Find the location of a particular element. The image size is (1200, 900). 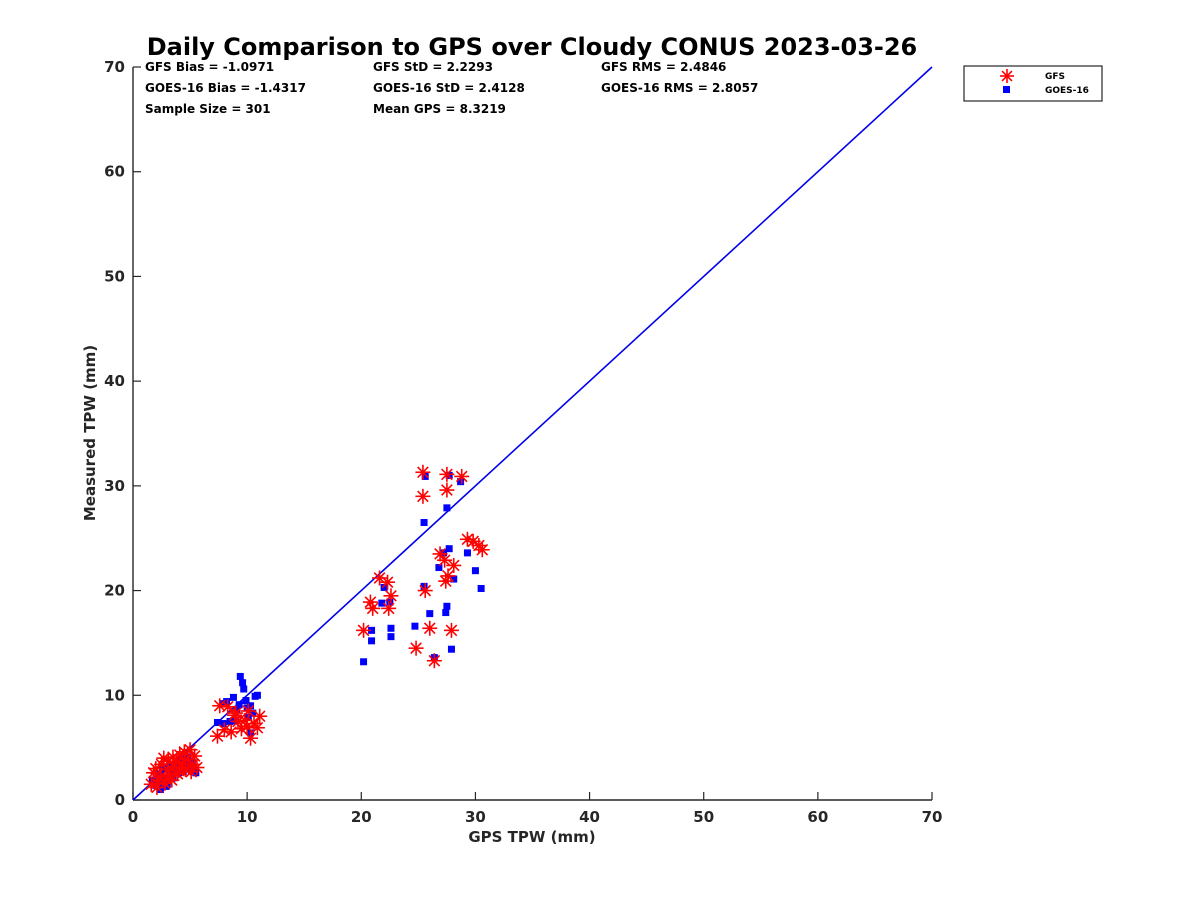

legend-goes-16-marker is located at coordinates (1006, 89).